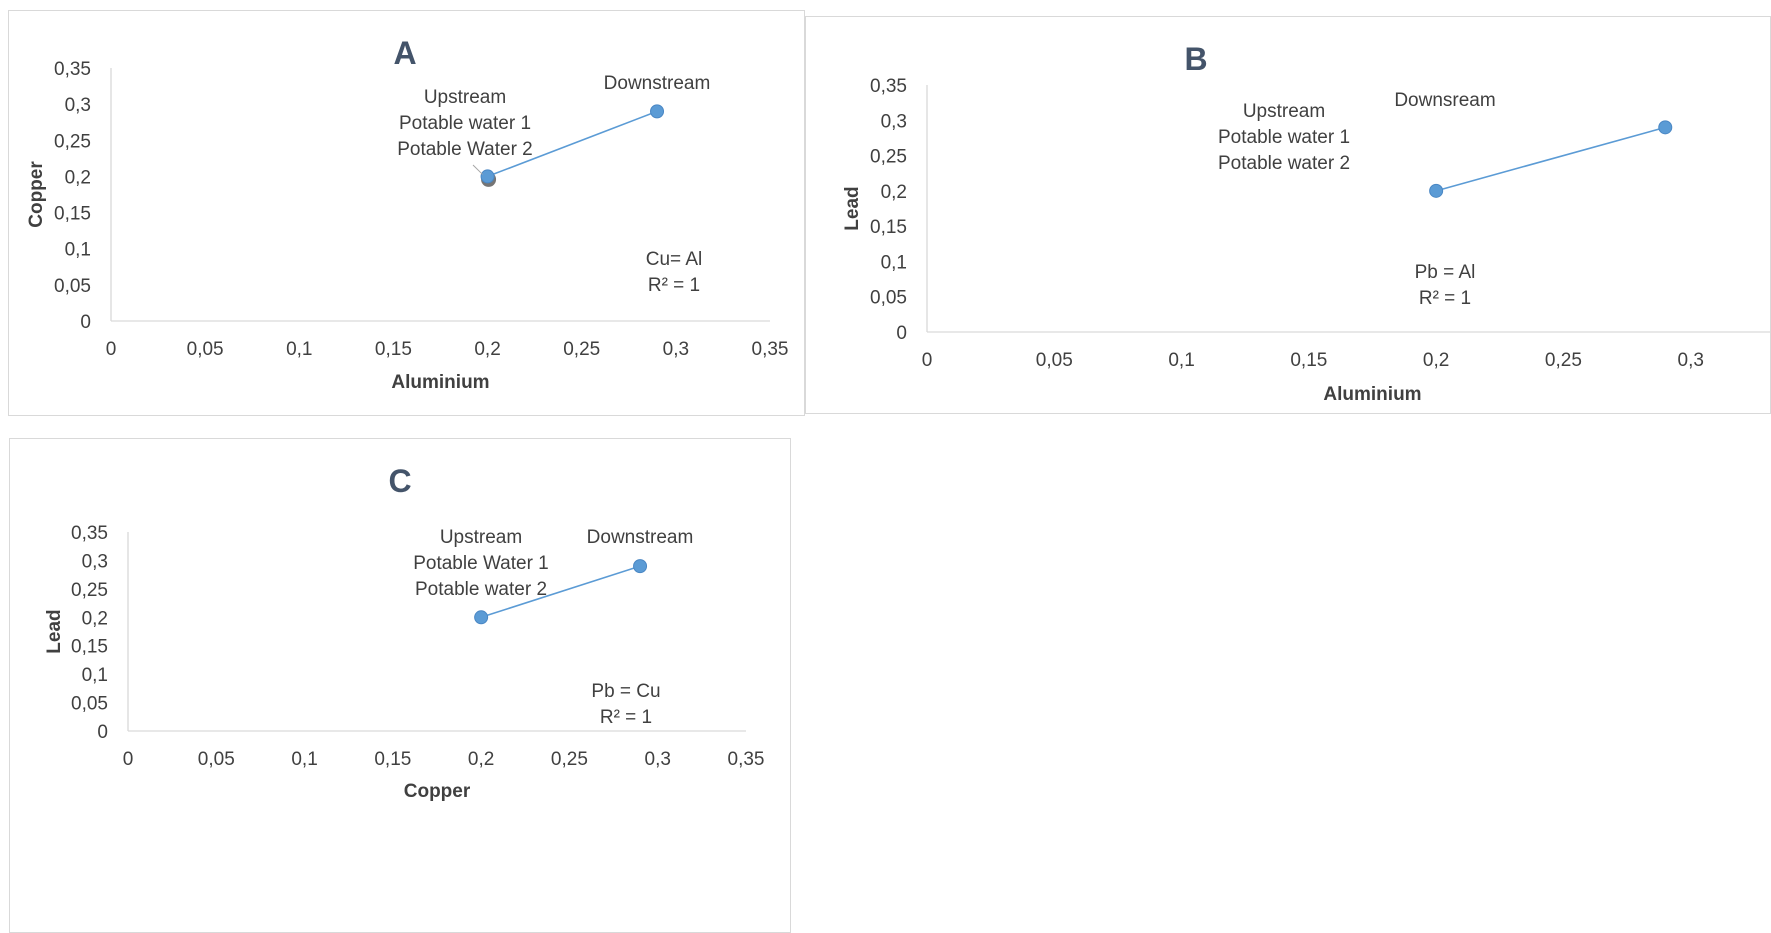 The image size is (1771, 933). Describe the element at coordinates (625, 691) in the screenshot. I see `trendline-equation: Pb = Cu` at that location.